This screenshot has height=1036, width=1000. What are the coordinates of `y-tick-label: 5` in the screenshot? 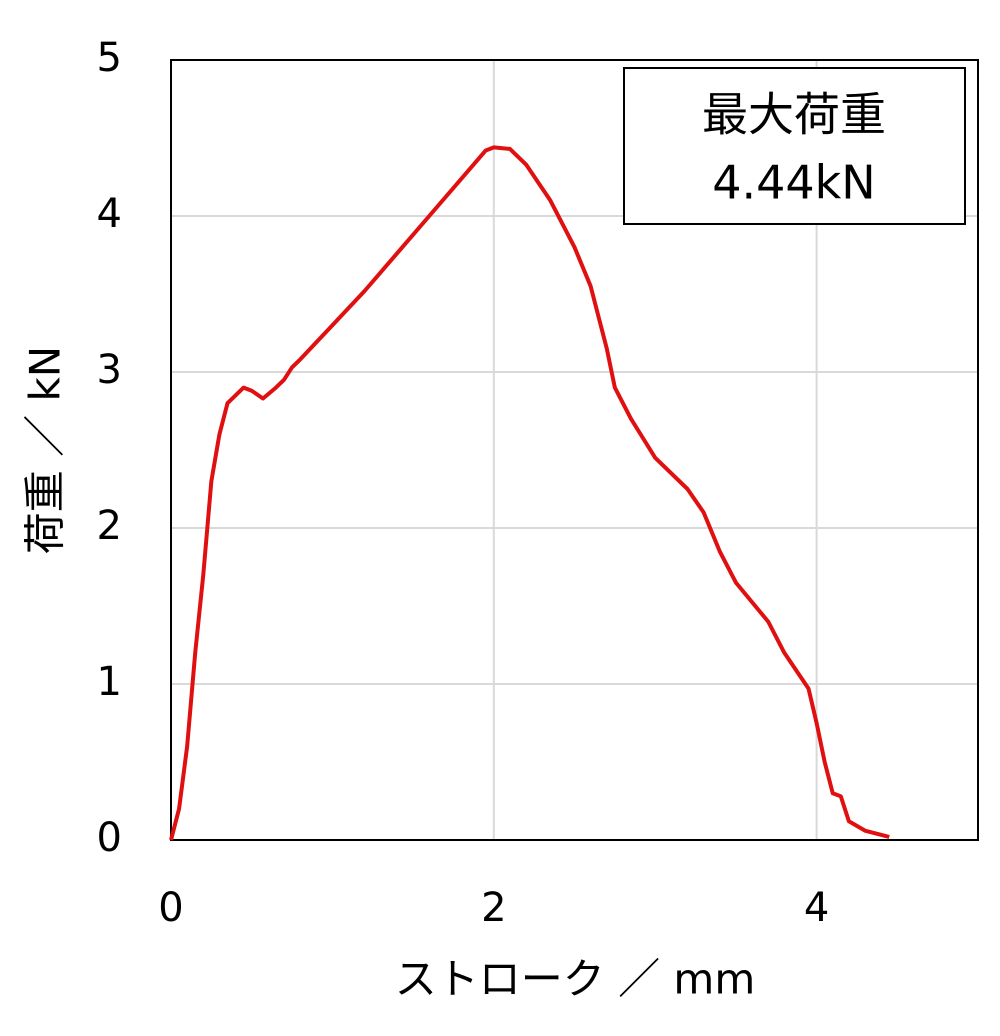 It's located at (109, 58).